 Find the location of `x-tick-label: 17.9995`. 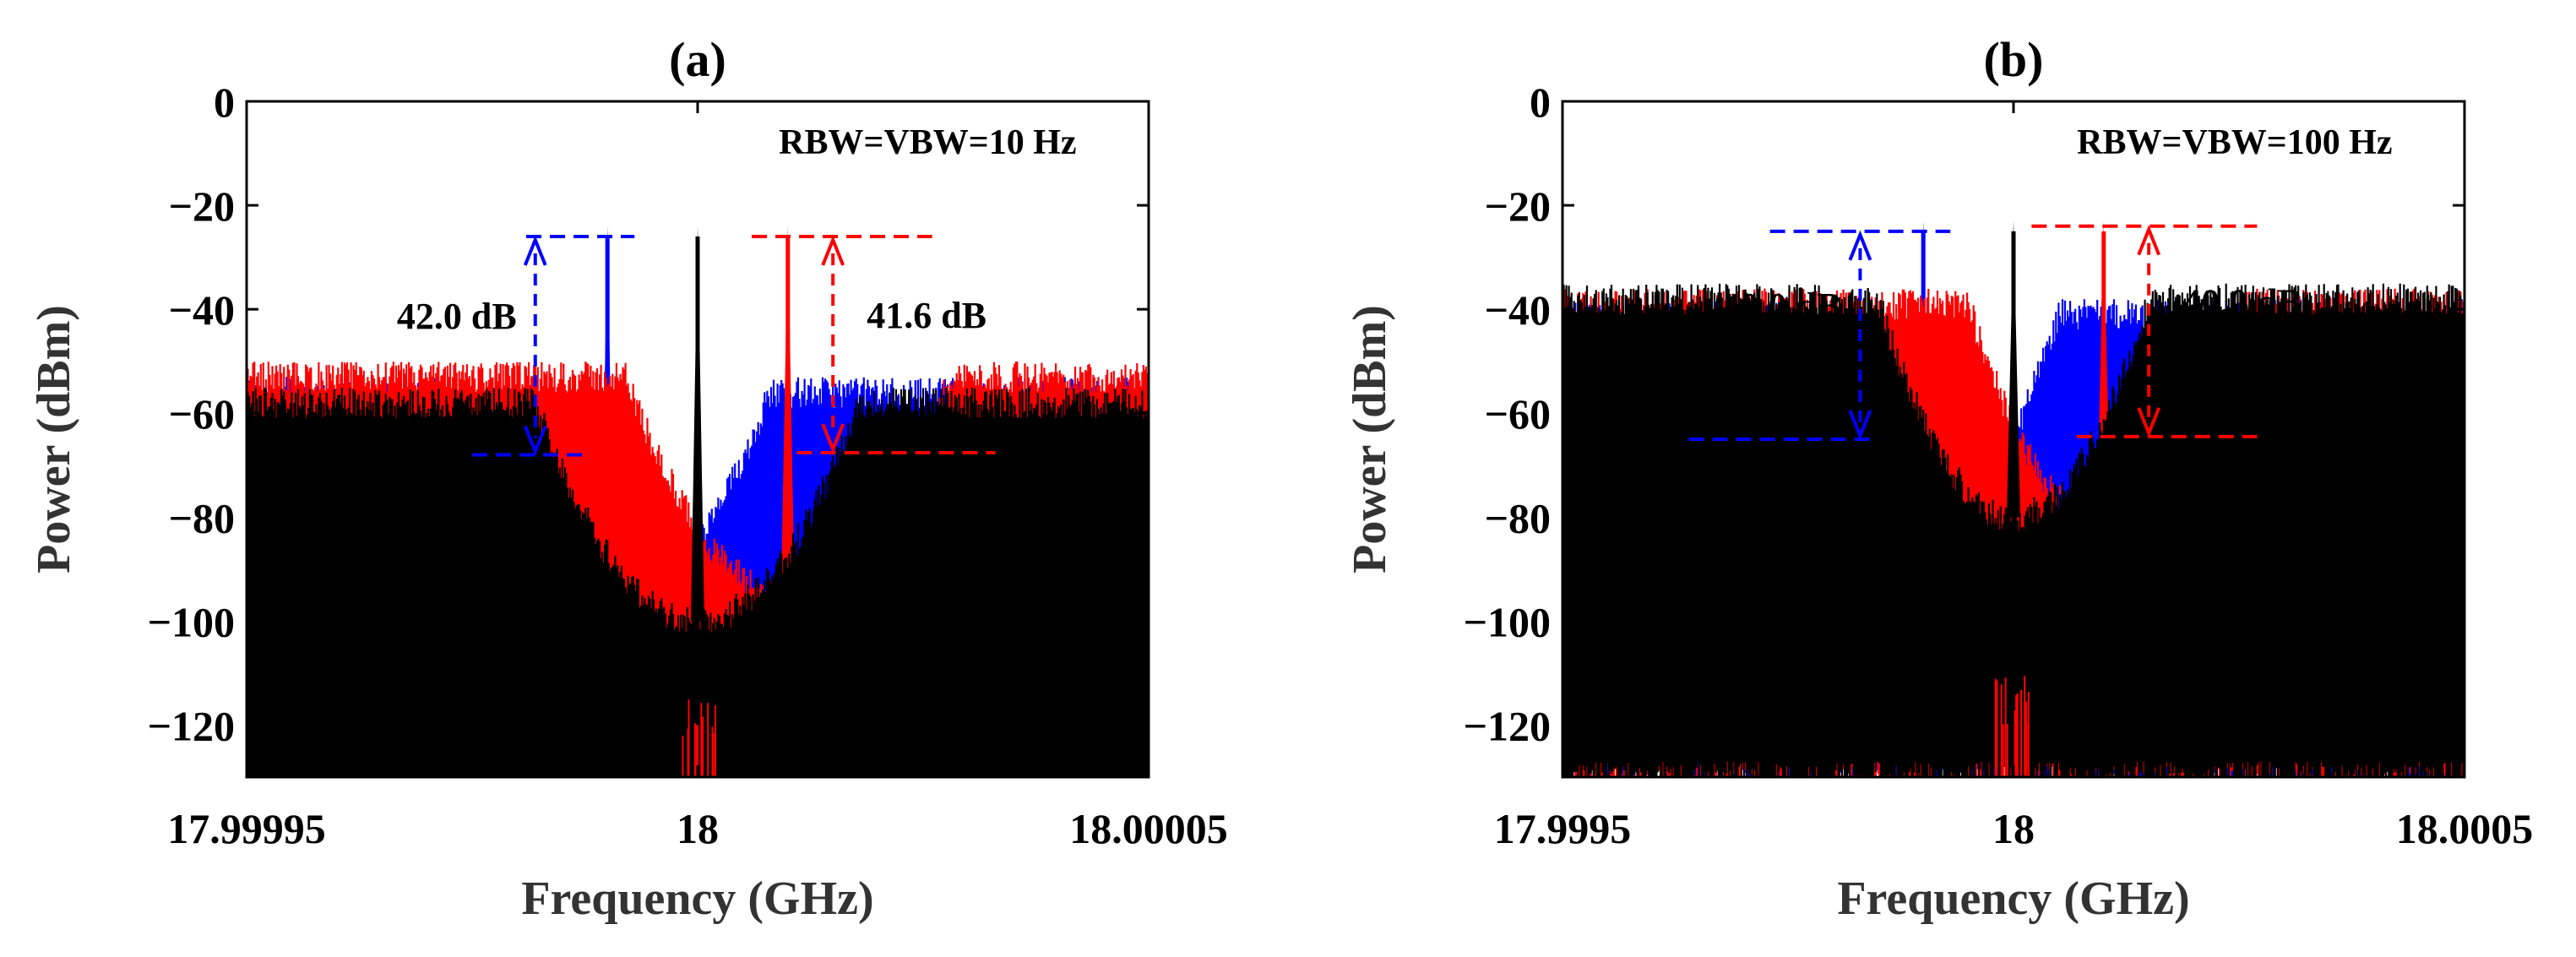

x-tick-label: 17.9995 is located at coordinates (1563, 828).